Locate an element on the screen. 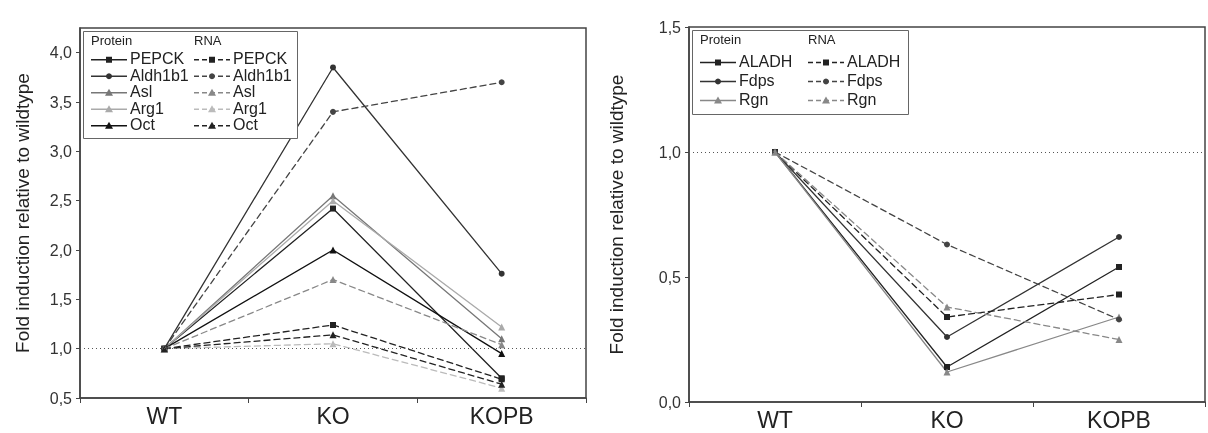 Image resolution: width=1208 pixels, height=433 pixels. y-tick-label: 2,0 is located at coordinates (61, 250).